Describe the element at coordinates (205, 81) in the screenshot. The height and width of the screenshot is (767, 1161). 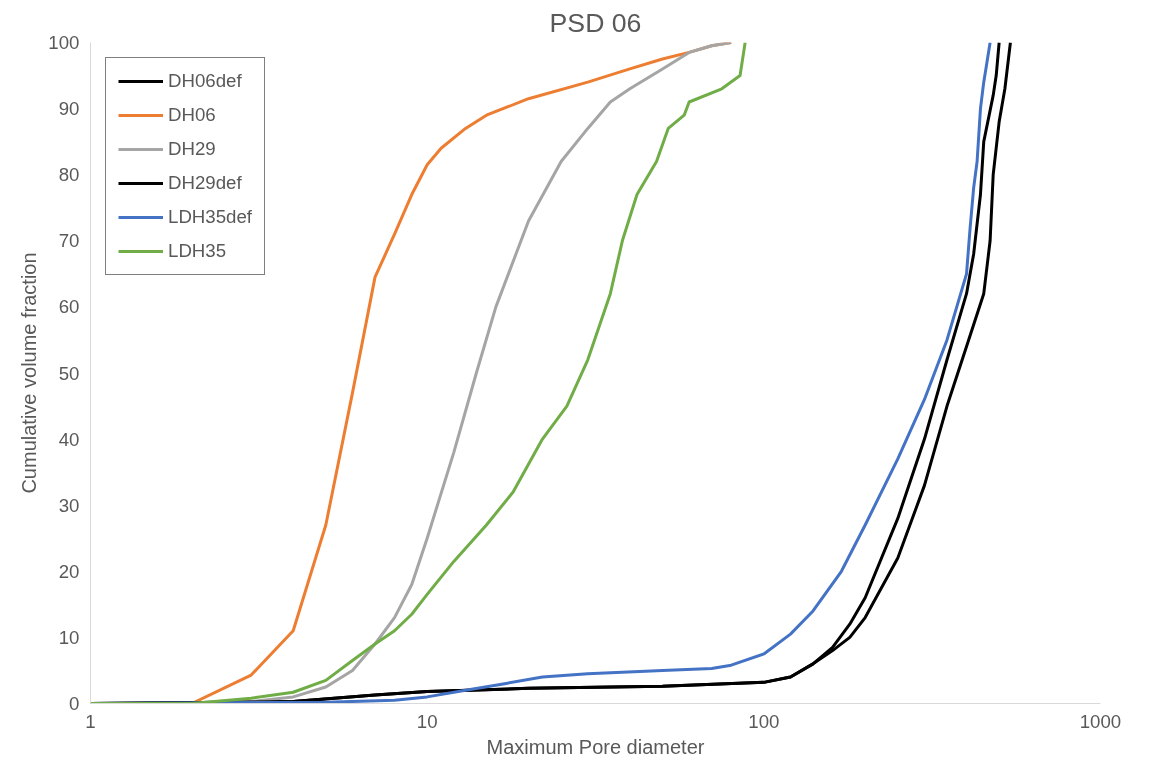
I see `legend-label: DH06def` at that location.